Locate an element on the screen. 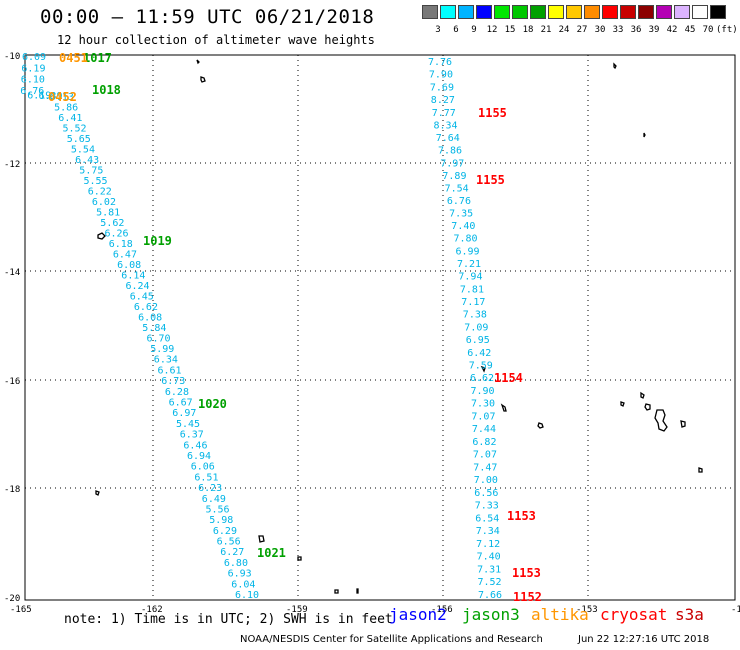 The height and width of the screenshot is (650, 740). swh-value-label: 6.93 is located at coordinates (240, 574).